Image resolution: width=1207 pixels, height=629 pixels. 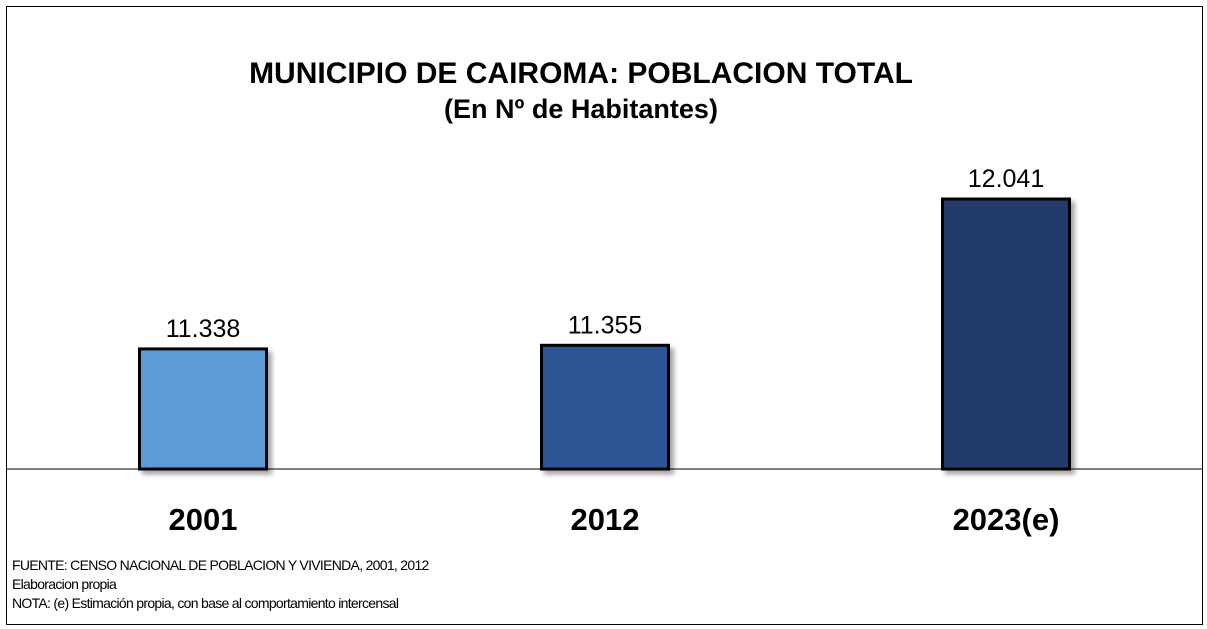 I want to click on bar-2001, so click(x=203, y=409).